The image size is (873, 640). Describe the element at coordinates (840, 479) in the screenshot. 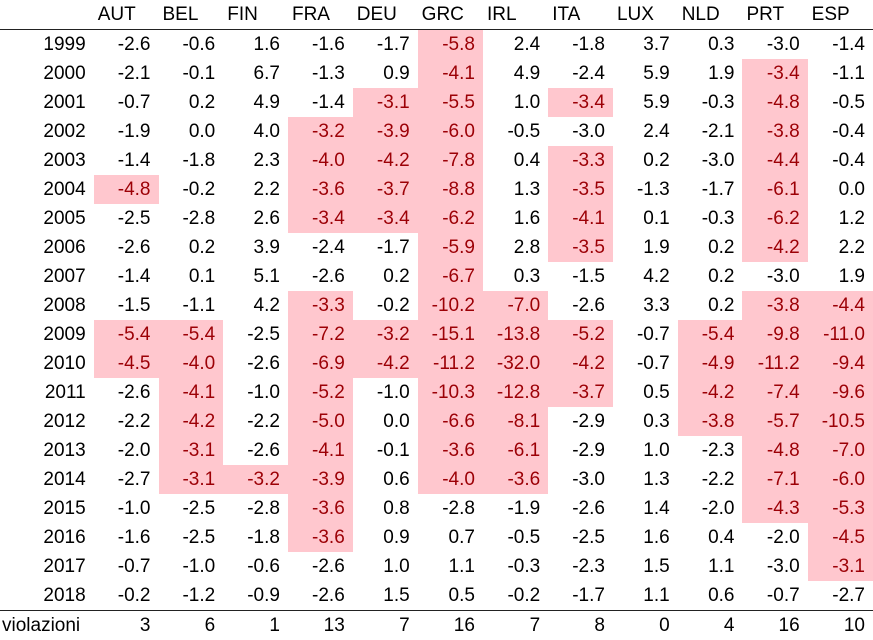

I see `value-cell: -6.0` at that location.